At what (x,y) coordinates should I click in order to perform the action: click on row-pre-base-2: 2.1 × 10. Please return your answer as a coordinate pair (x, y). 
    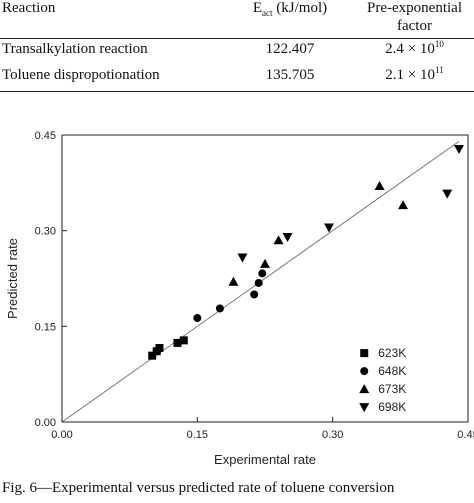
    Looking at the image, I should click on (410, 75).